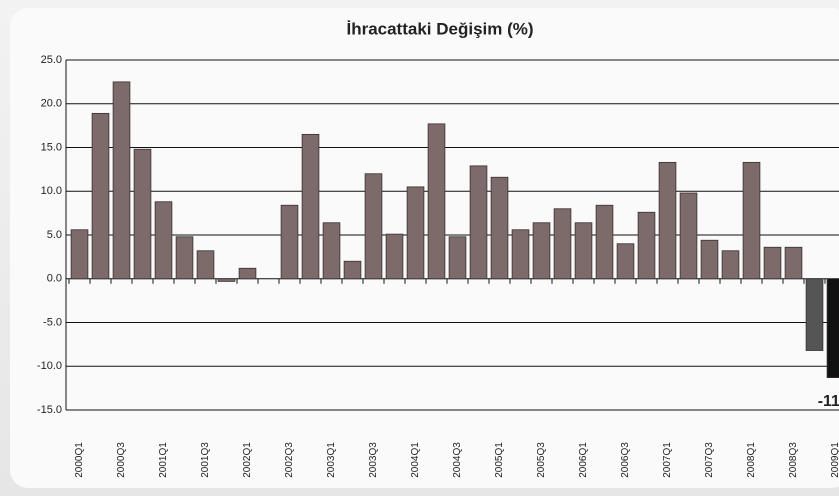  What do you see at coordinates (541, 460) in the screenshot?
I see `x-tick-label: 2005Q3` at bounding box center [541, 460].